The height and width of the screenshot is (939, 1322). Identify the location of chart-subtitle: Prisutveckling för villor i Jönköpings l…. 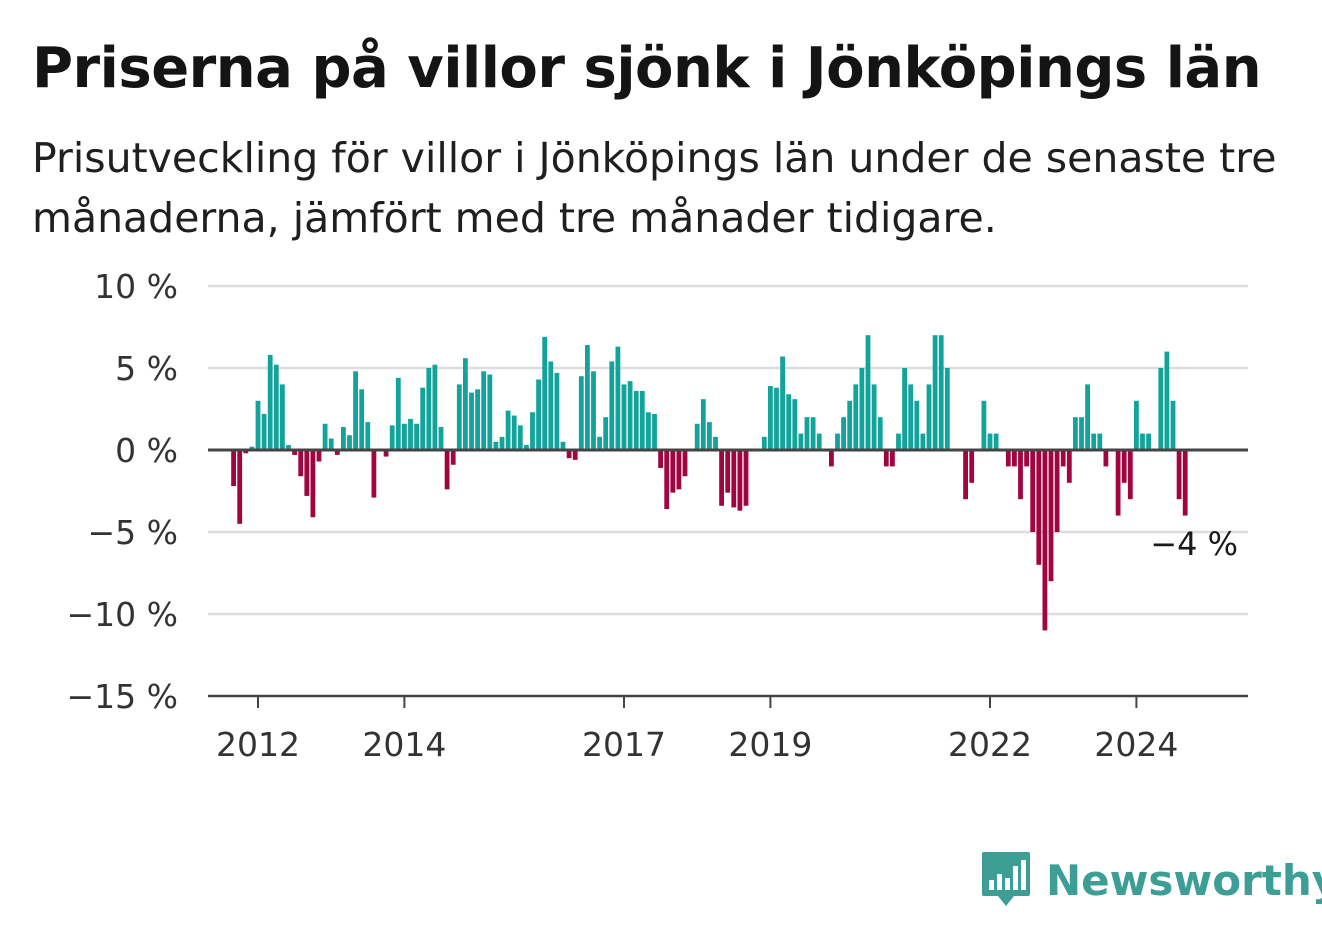
(654, 188).